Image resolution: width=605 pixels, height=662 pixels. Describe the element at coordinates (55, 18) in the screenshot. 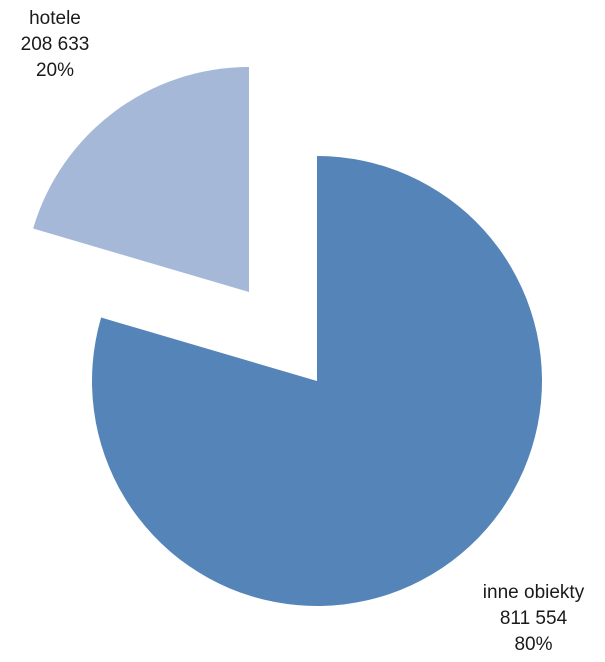

I see `data-label-hotele-name: hotele` at that location.